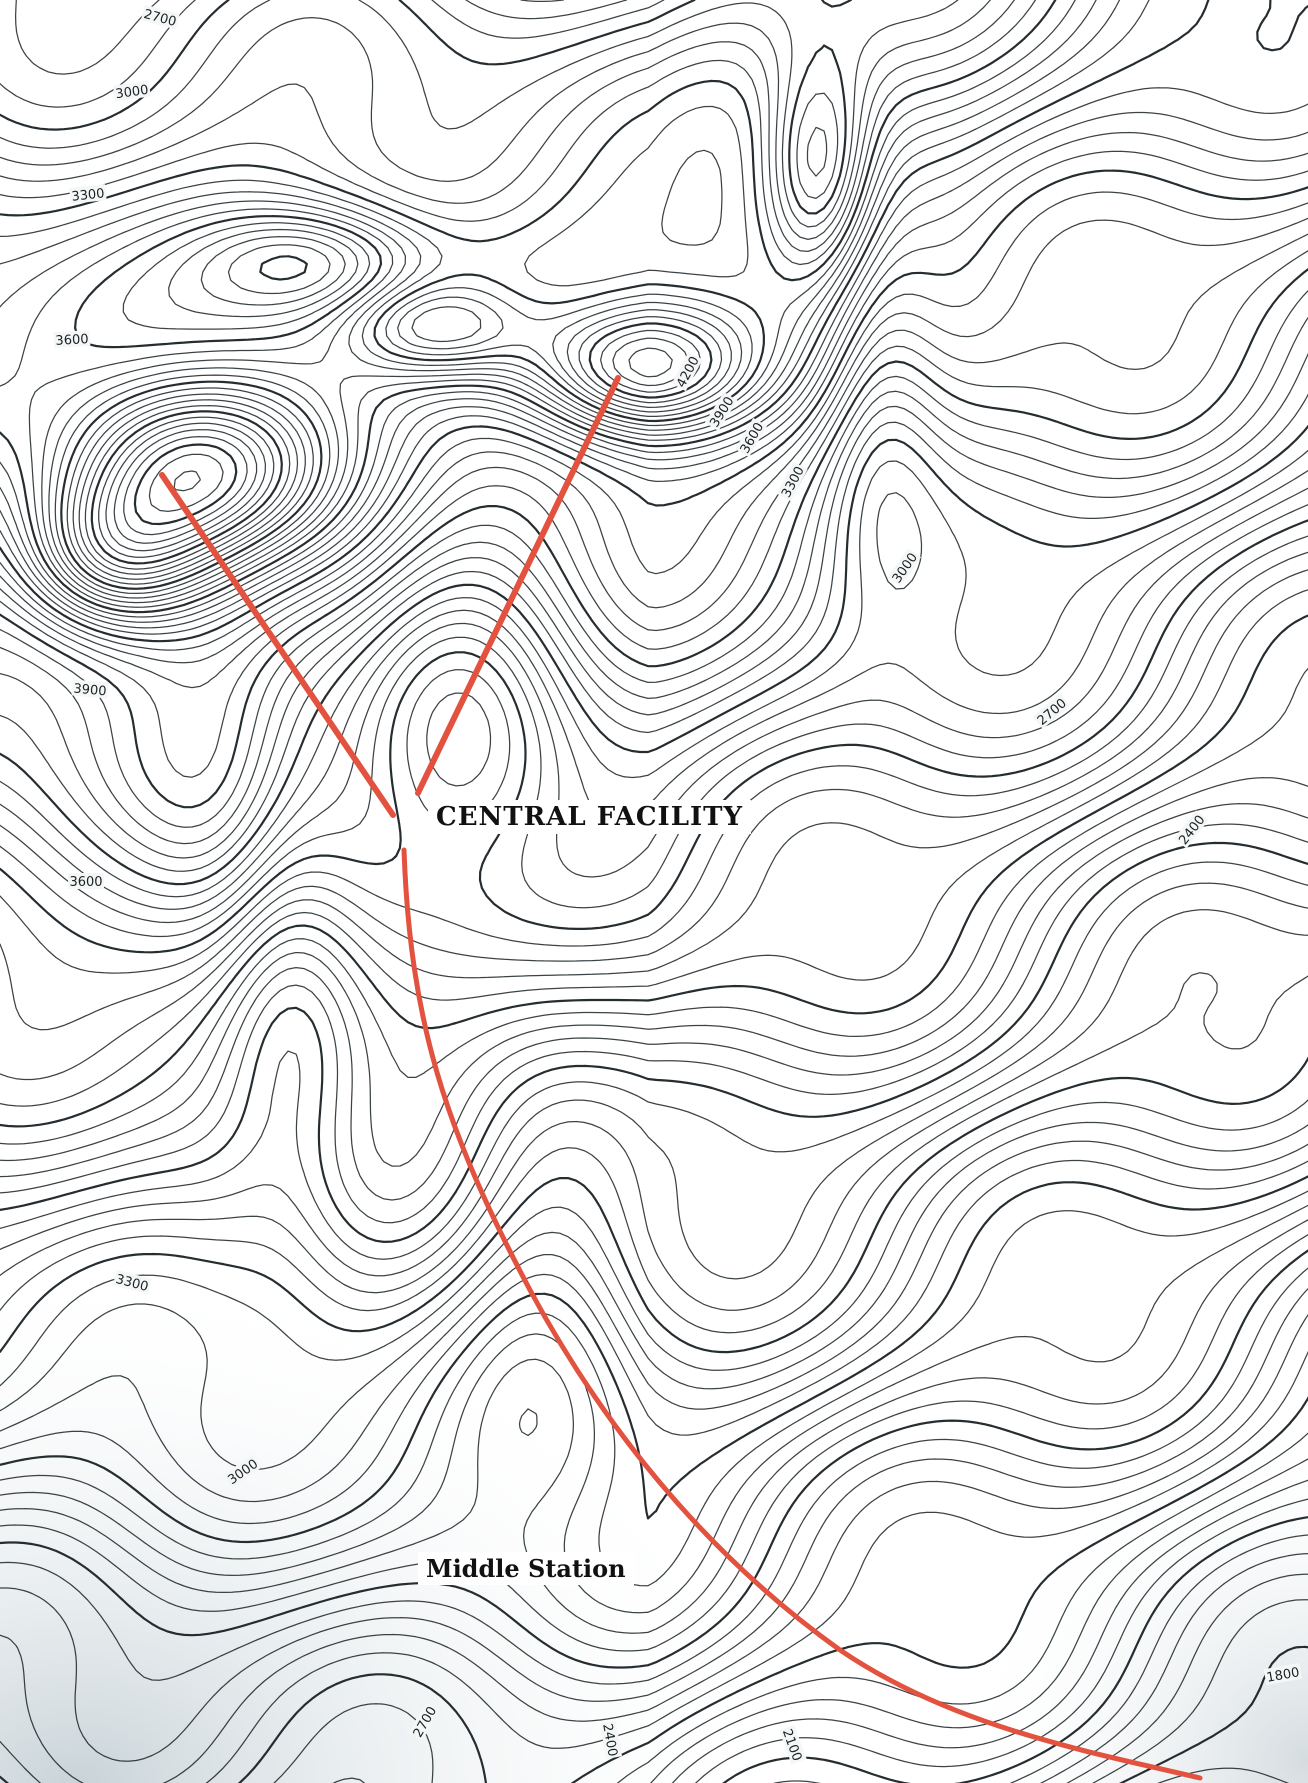  Describe the element at coordinates (518, 585) in the screenshot. I see `route-east-branch` at that location.